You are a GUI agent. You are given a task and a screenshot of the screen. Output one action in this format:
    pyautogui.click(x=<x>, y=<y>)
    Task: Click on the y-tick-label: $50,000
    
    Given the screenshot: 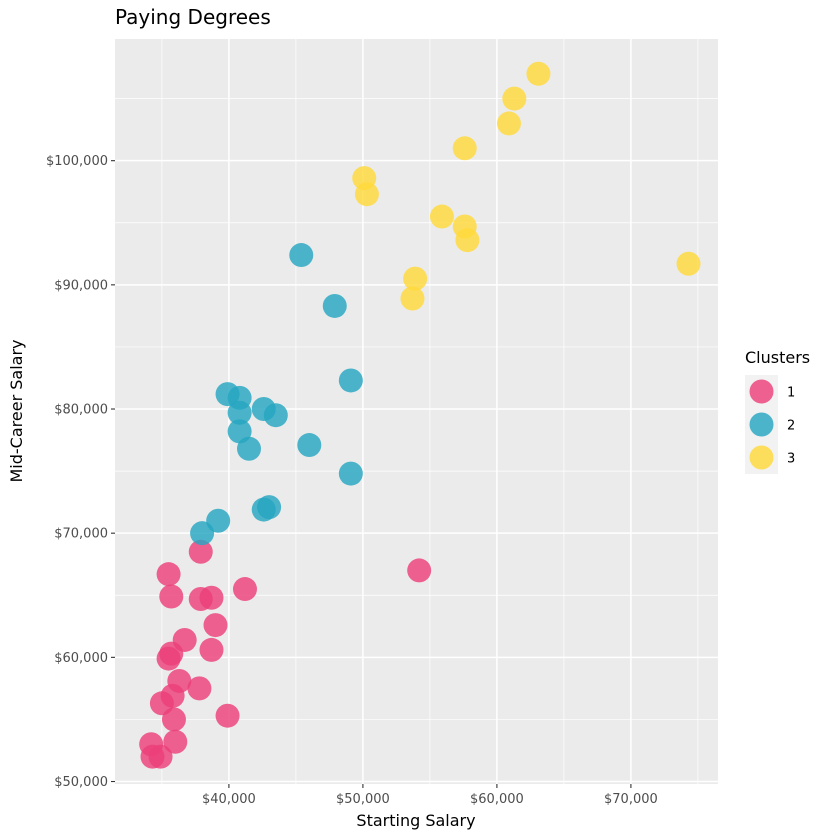 What is the action you would take?
    pyautogui.click(x=81, y=782)
    